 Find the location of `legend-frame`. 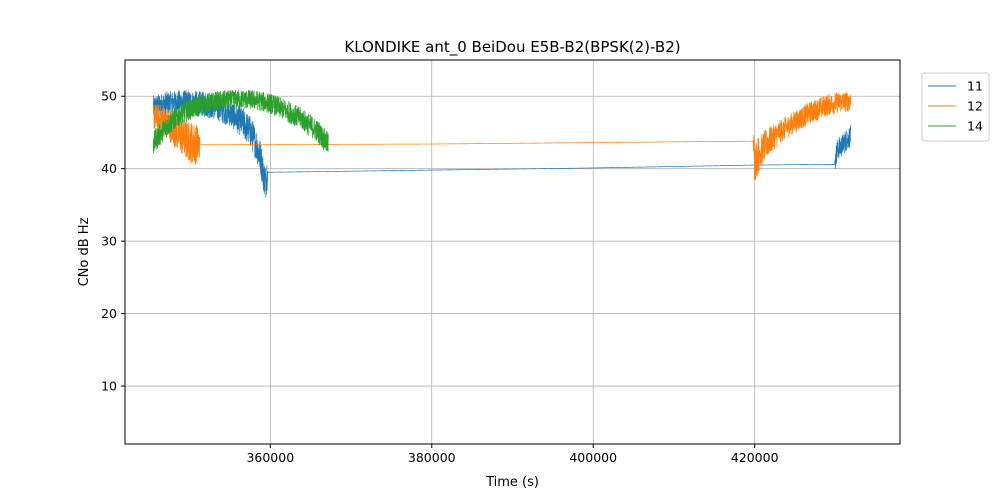

legend-frame is located at coordinates (955, 107).